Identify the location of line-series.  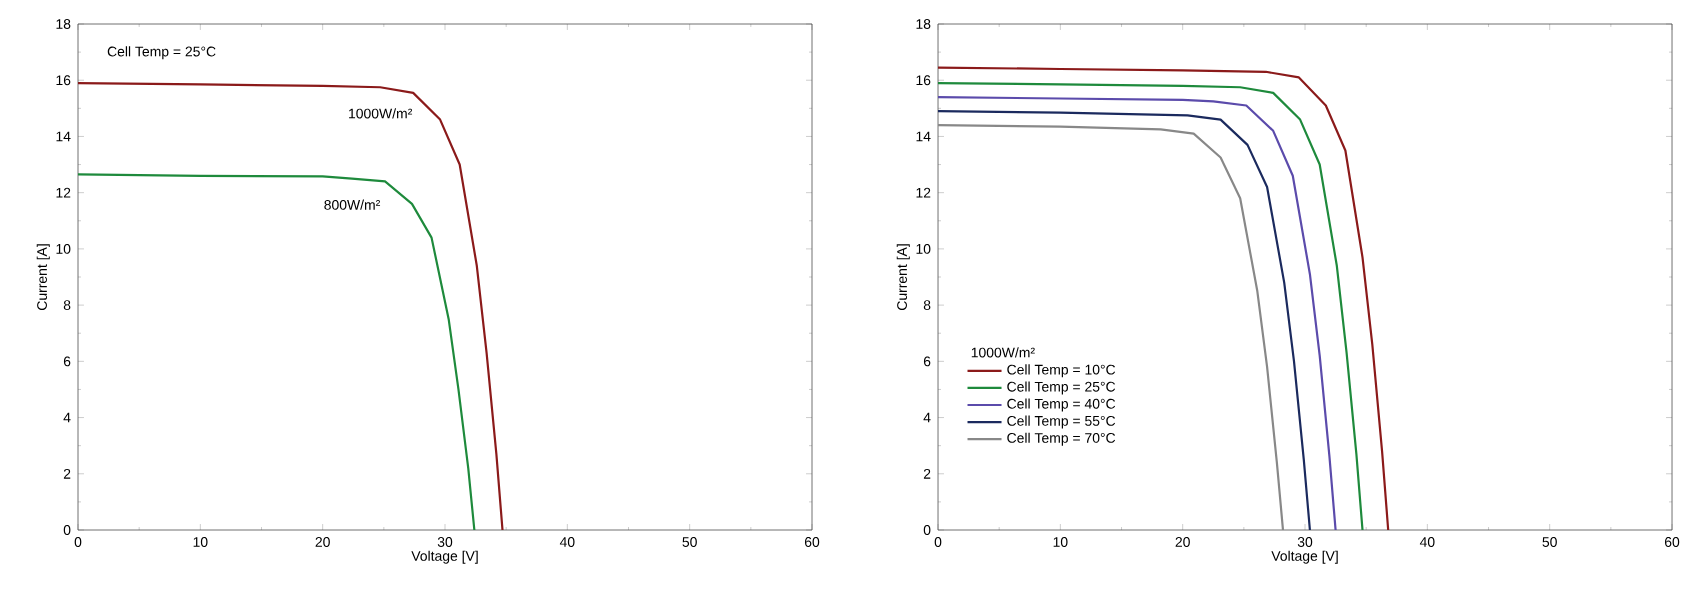
(277, 351).